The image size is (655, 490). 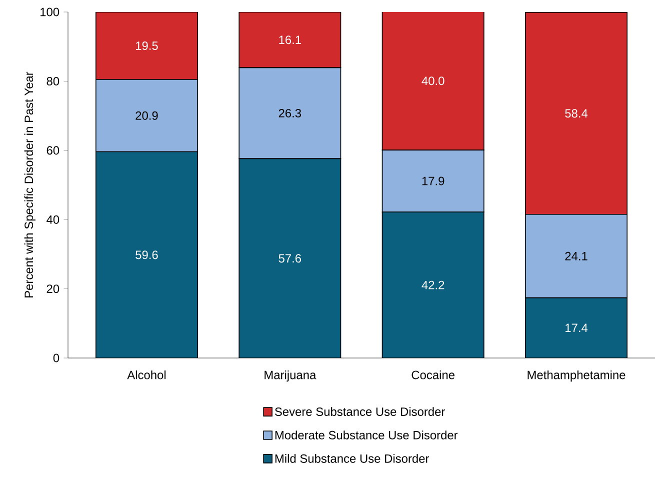 I want to click on x-tick-label: Methamphetamine, so click(x=577, y=376).